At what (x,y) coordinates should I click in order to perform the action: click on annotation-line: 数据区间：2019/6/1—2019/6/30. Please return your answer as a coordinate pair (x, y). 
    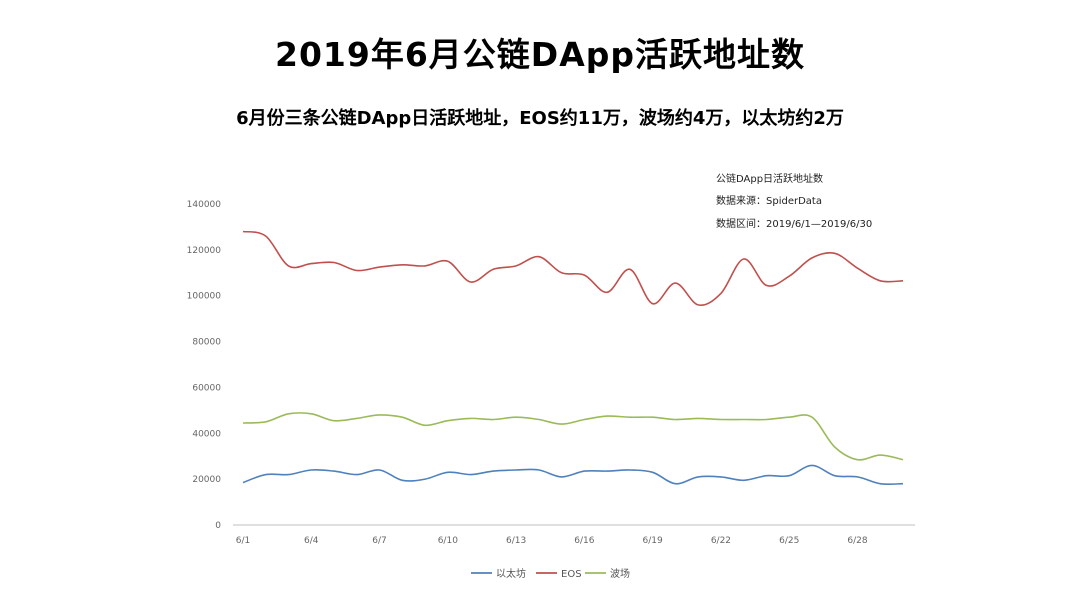
    Looking at the image, I should click on (794, 223).